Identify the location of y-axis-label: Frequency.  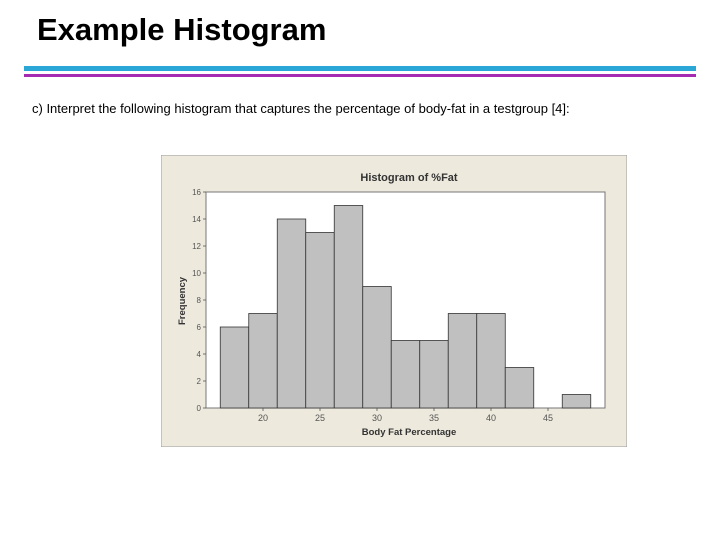
(182, 300).